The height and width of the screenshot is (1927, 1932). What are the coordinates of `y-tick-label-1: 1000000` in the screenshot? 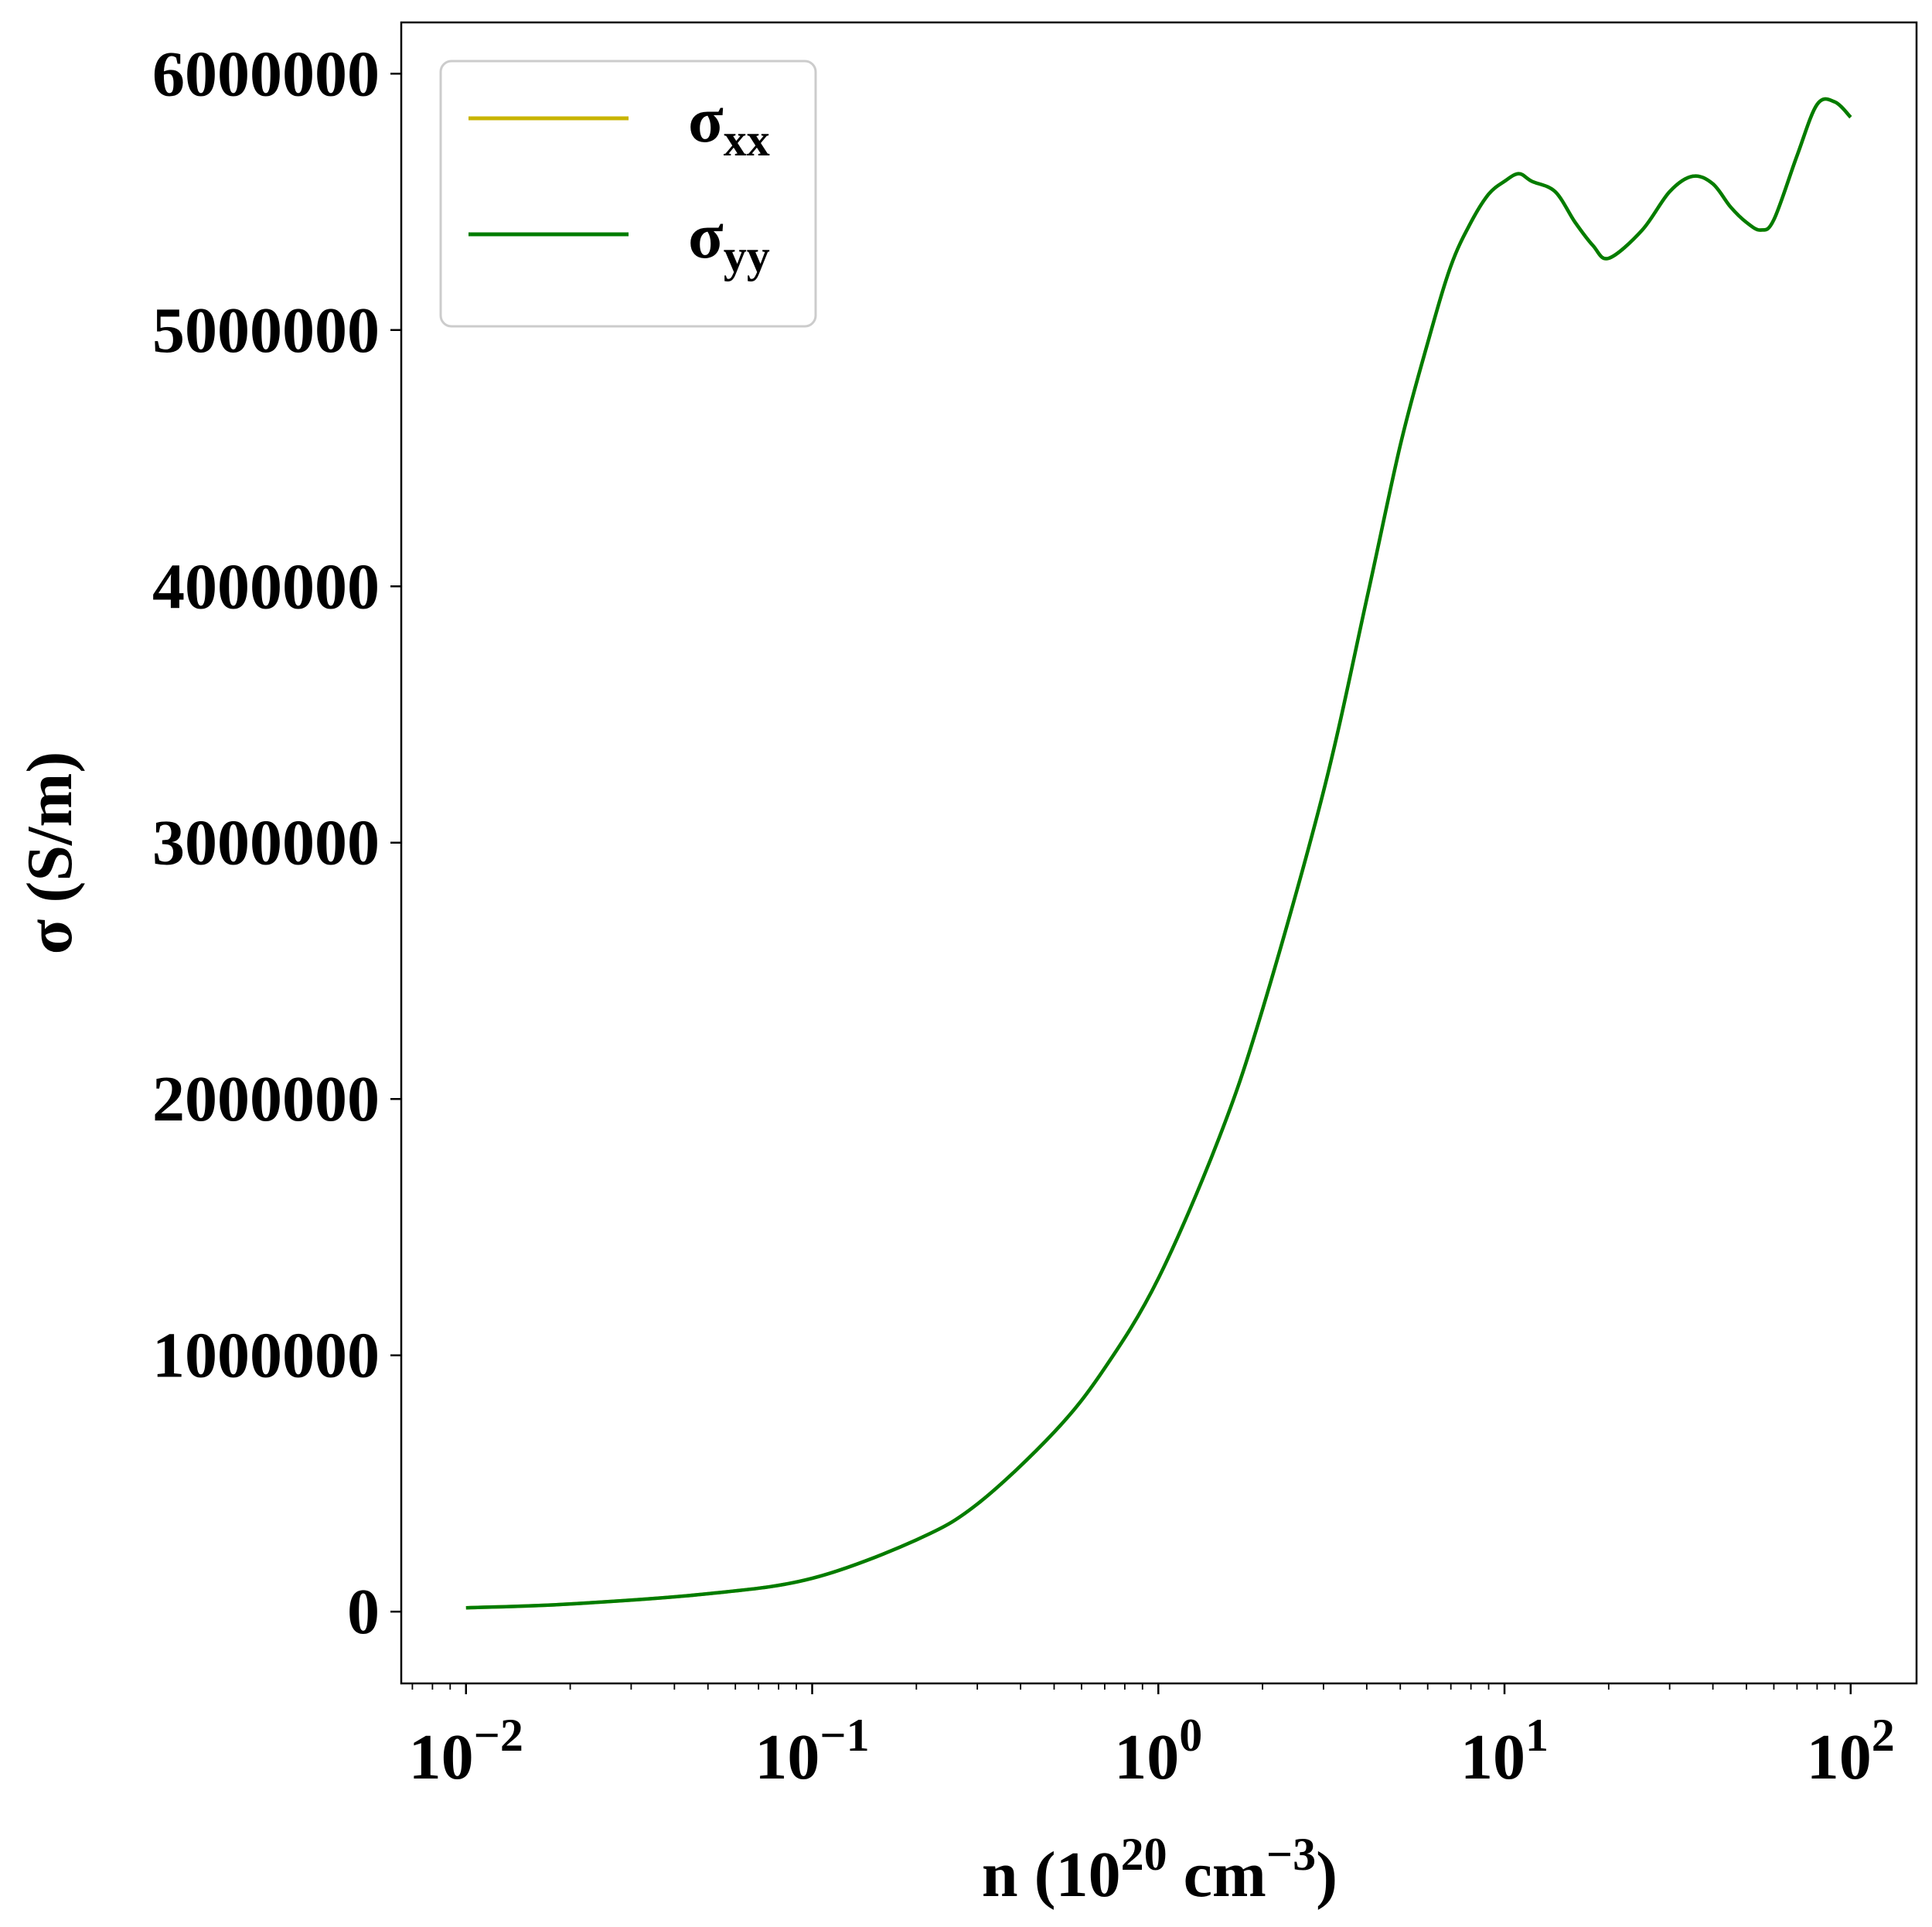 It's located at (266, 1356).